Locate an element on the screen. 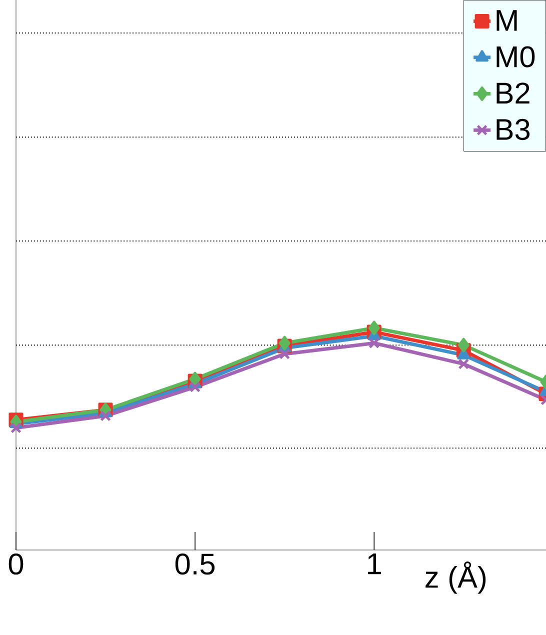 The image size is (546, 635). x-axis-title: z (Å) is located at coordinates (456, 578).